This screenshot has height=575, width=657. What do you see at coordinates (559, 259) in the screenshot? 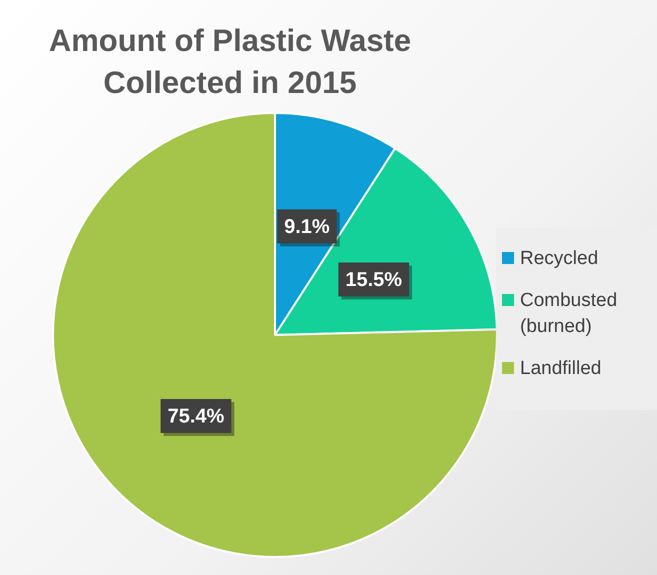
I see `legend-label: Recycled` at bounding box center [559, 259].